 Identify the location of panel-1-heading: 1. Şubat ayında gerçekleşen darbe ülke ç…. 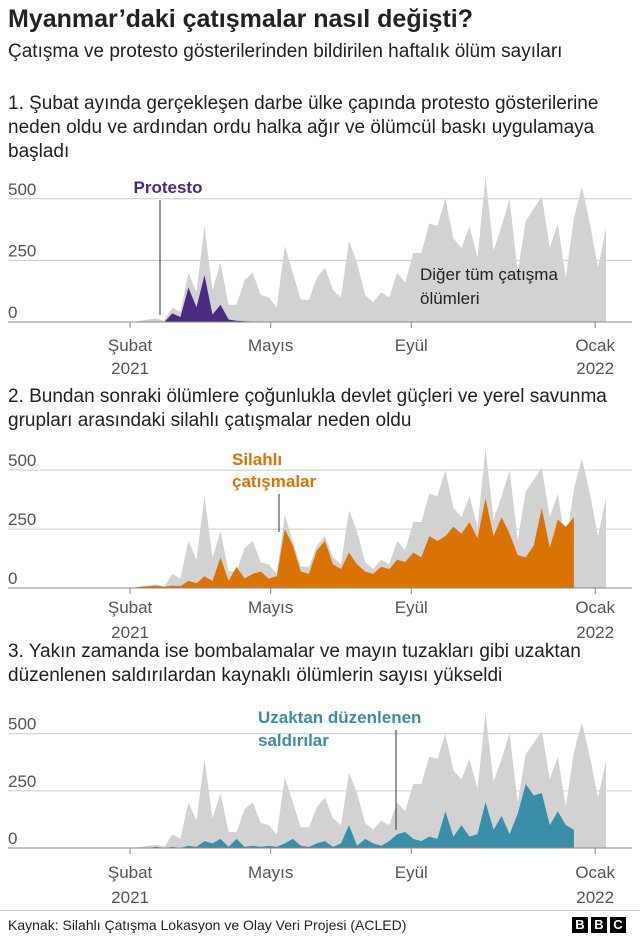
(303, 127).